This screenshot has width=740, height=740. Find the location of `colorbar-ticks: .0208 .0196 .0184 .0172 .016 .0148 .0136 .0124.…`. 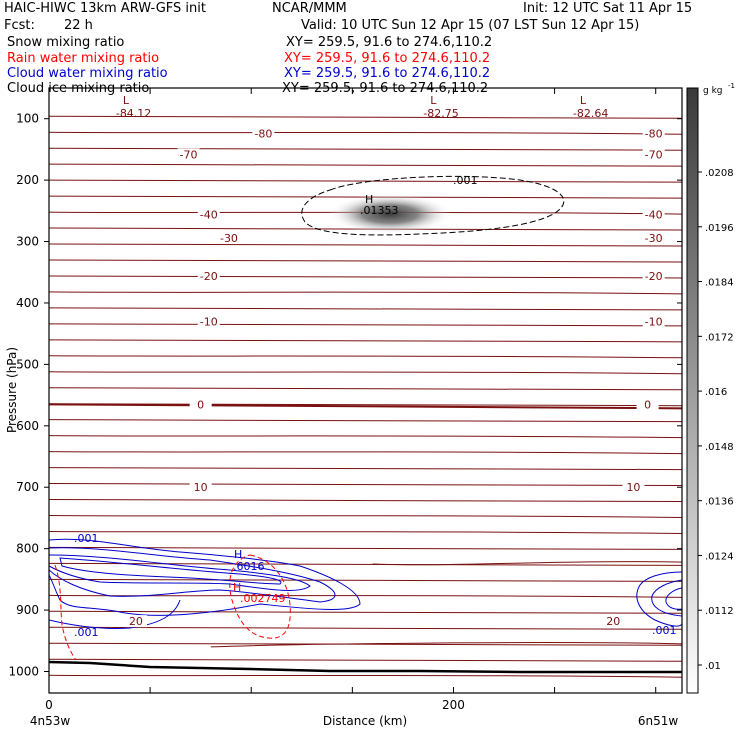

colorbar-ticks: .0208 .0196 .0184 .0172 .016 .0148 .0136 .0124.… is located at coordinates (716, 420).